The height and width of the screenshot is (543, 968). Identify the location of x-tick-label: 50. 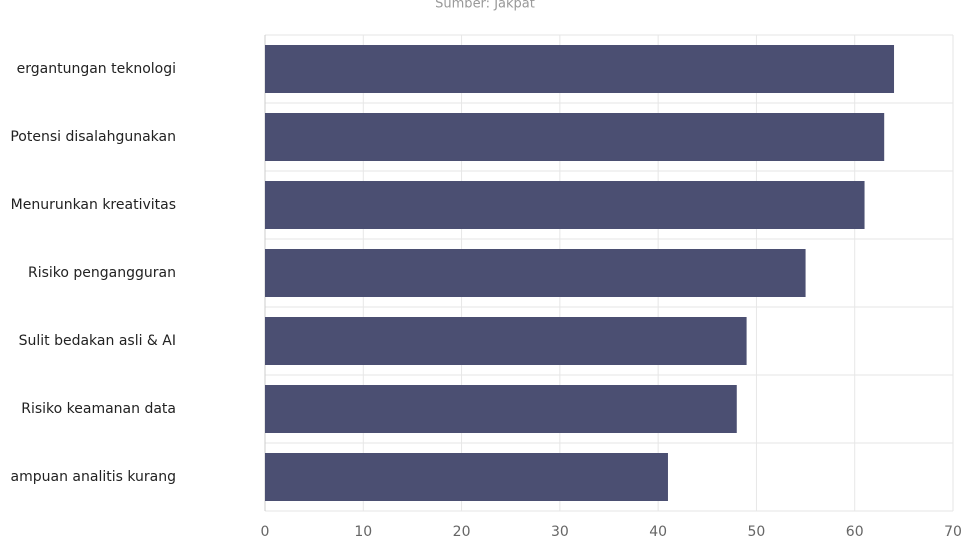
(757, 532).